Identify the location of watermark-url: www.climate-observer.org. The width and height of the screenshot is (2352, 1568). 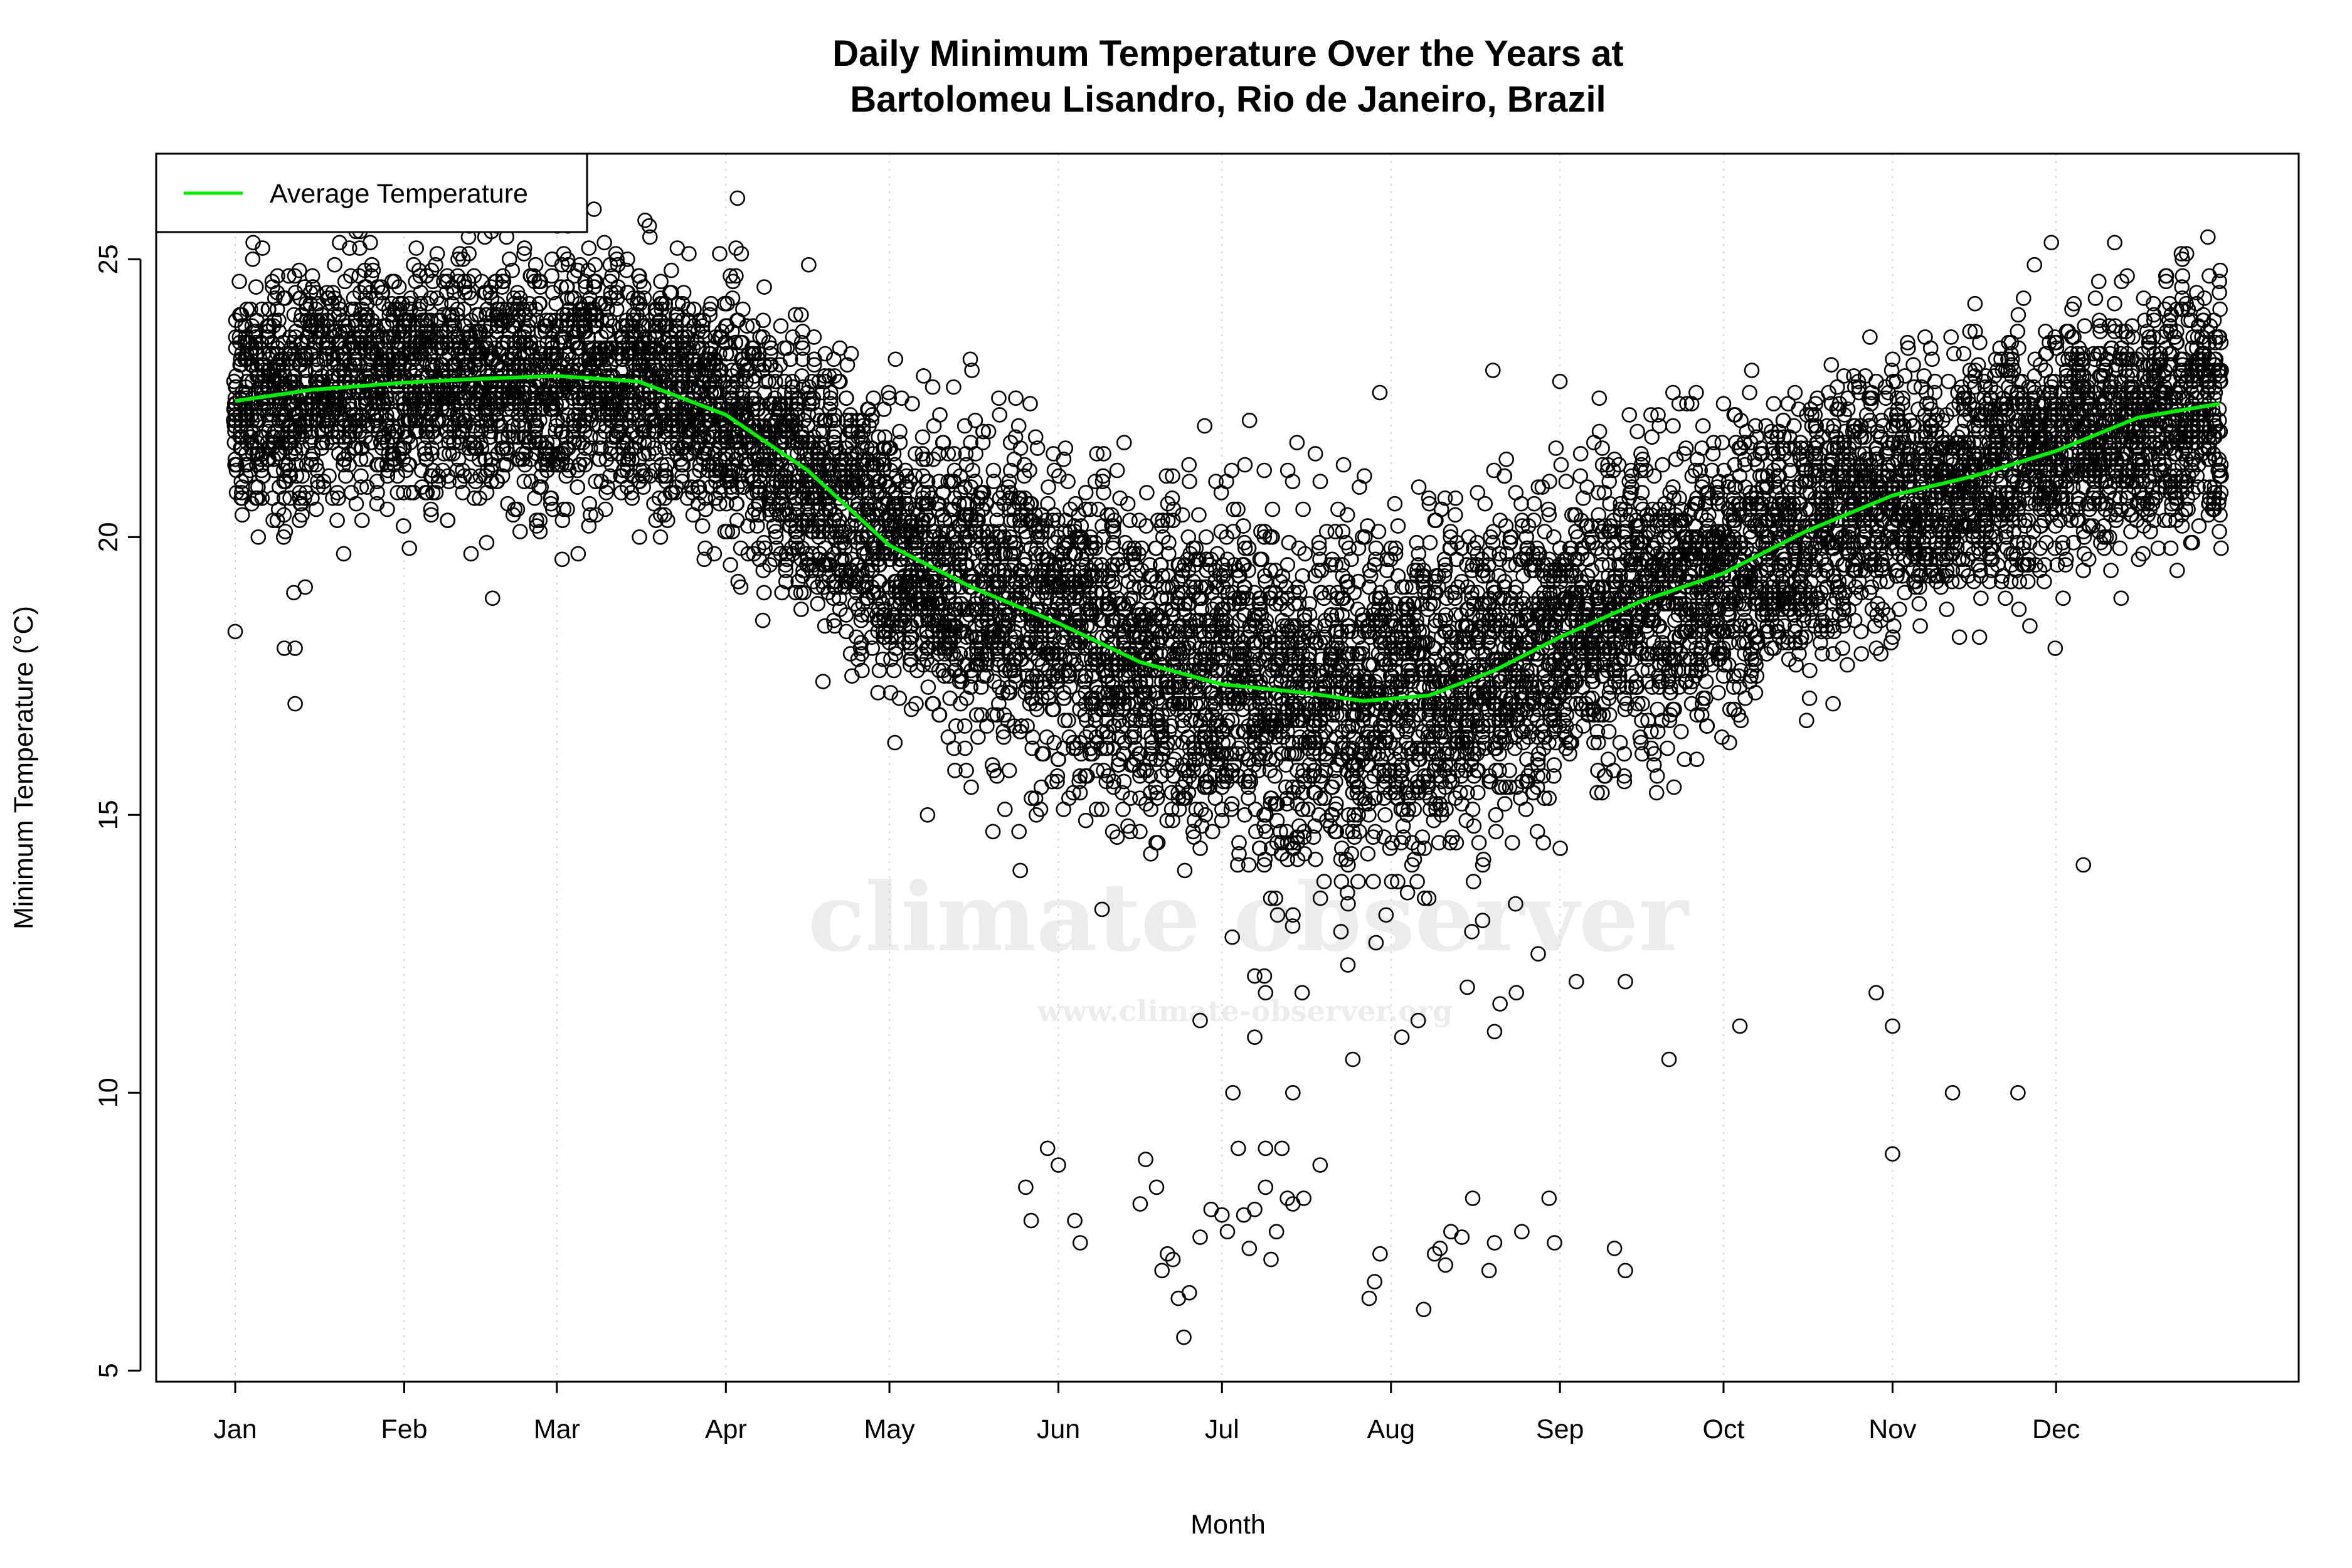
(1245, 1011).